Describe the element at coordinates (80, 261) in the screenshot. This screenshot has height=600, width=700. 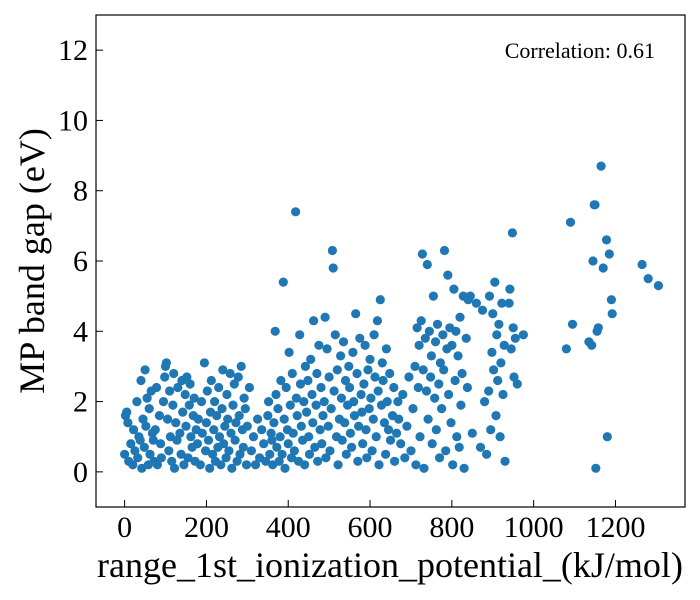
I see `y-axis: 0 2 4 6 8 10 12` at that location.